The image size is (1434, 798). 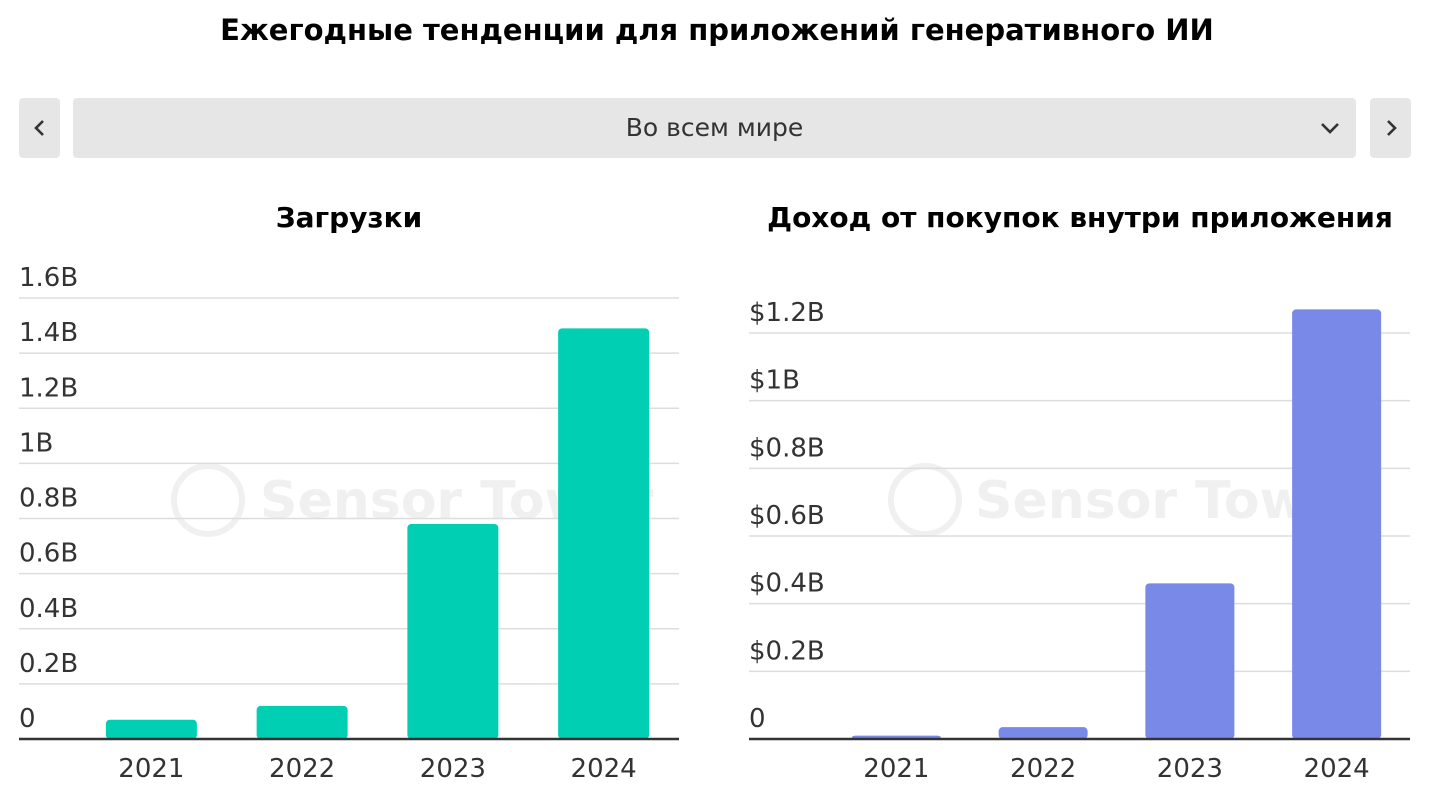 I want to click on chevron-left-icon, so click(x=38, y=128).